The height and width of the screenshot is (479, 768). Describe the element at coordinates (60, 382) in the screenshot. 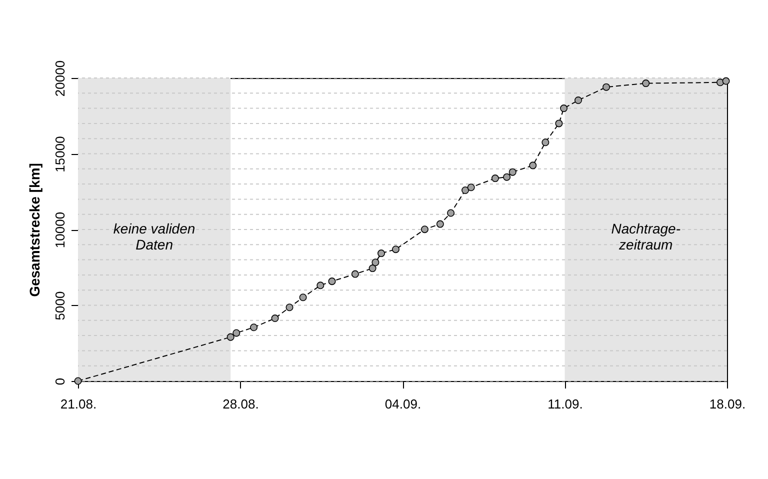

I see `y-tick-label: 0` at that location.